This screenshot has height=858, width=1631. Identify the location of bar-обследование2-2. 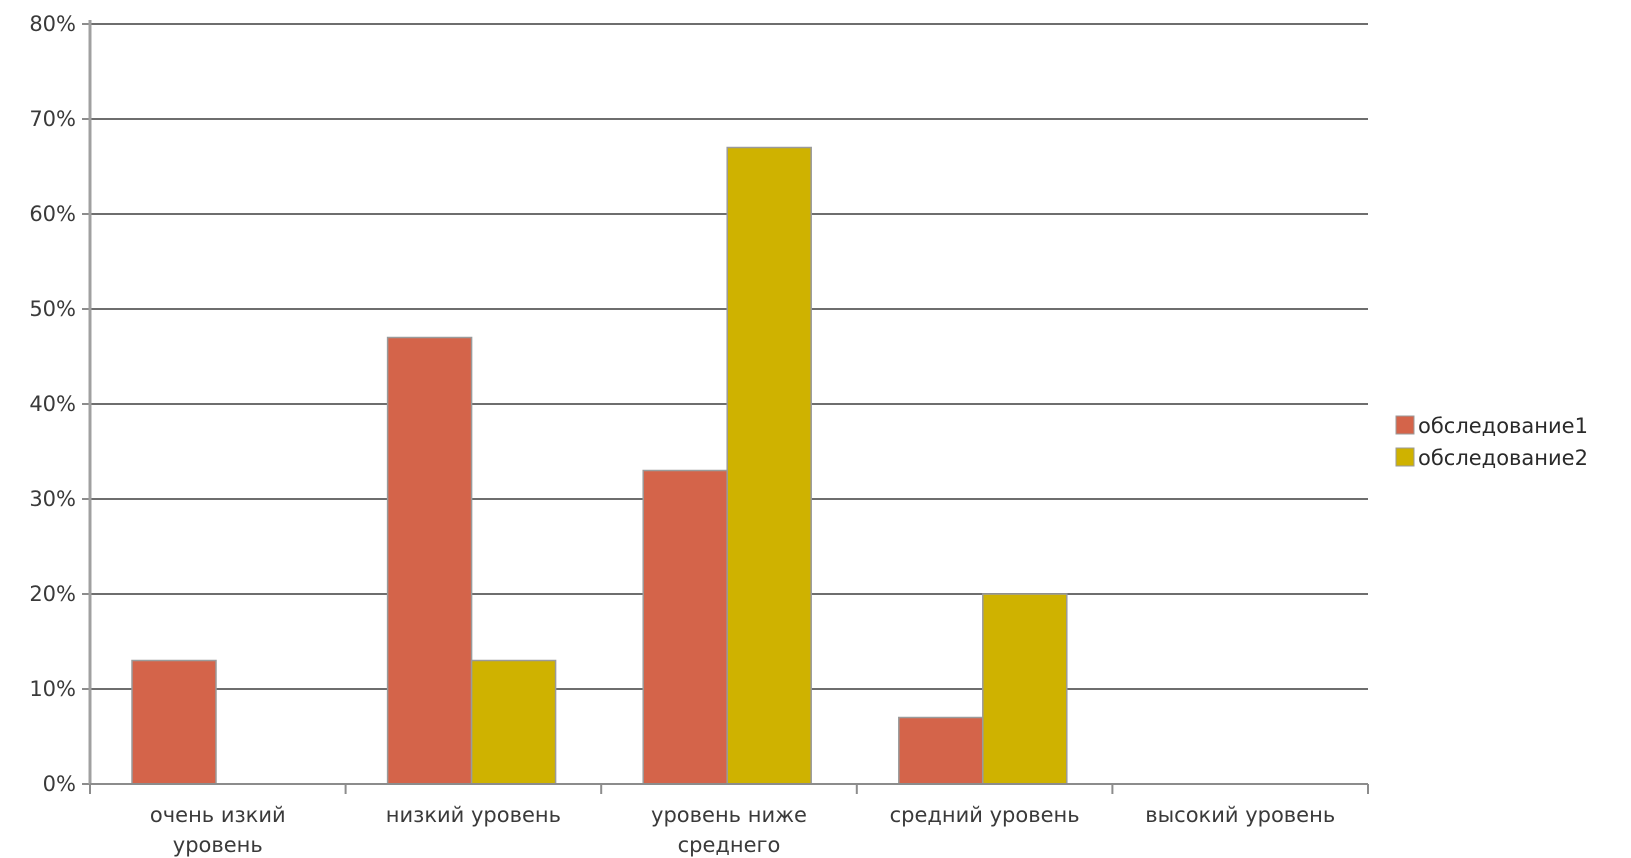
(769, 465).